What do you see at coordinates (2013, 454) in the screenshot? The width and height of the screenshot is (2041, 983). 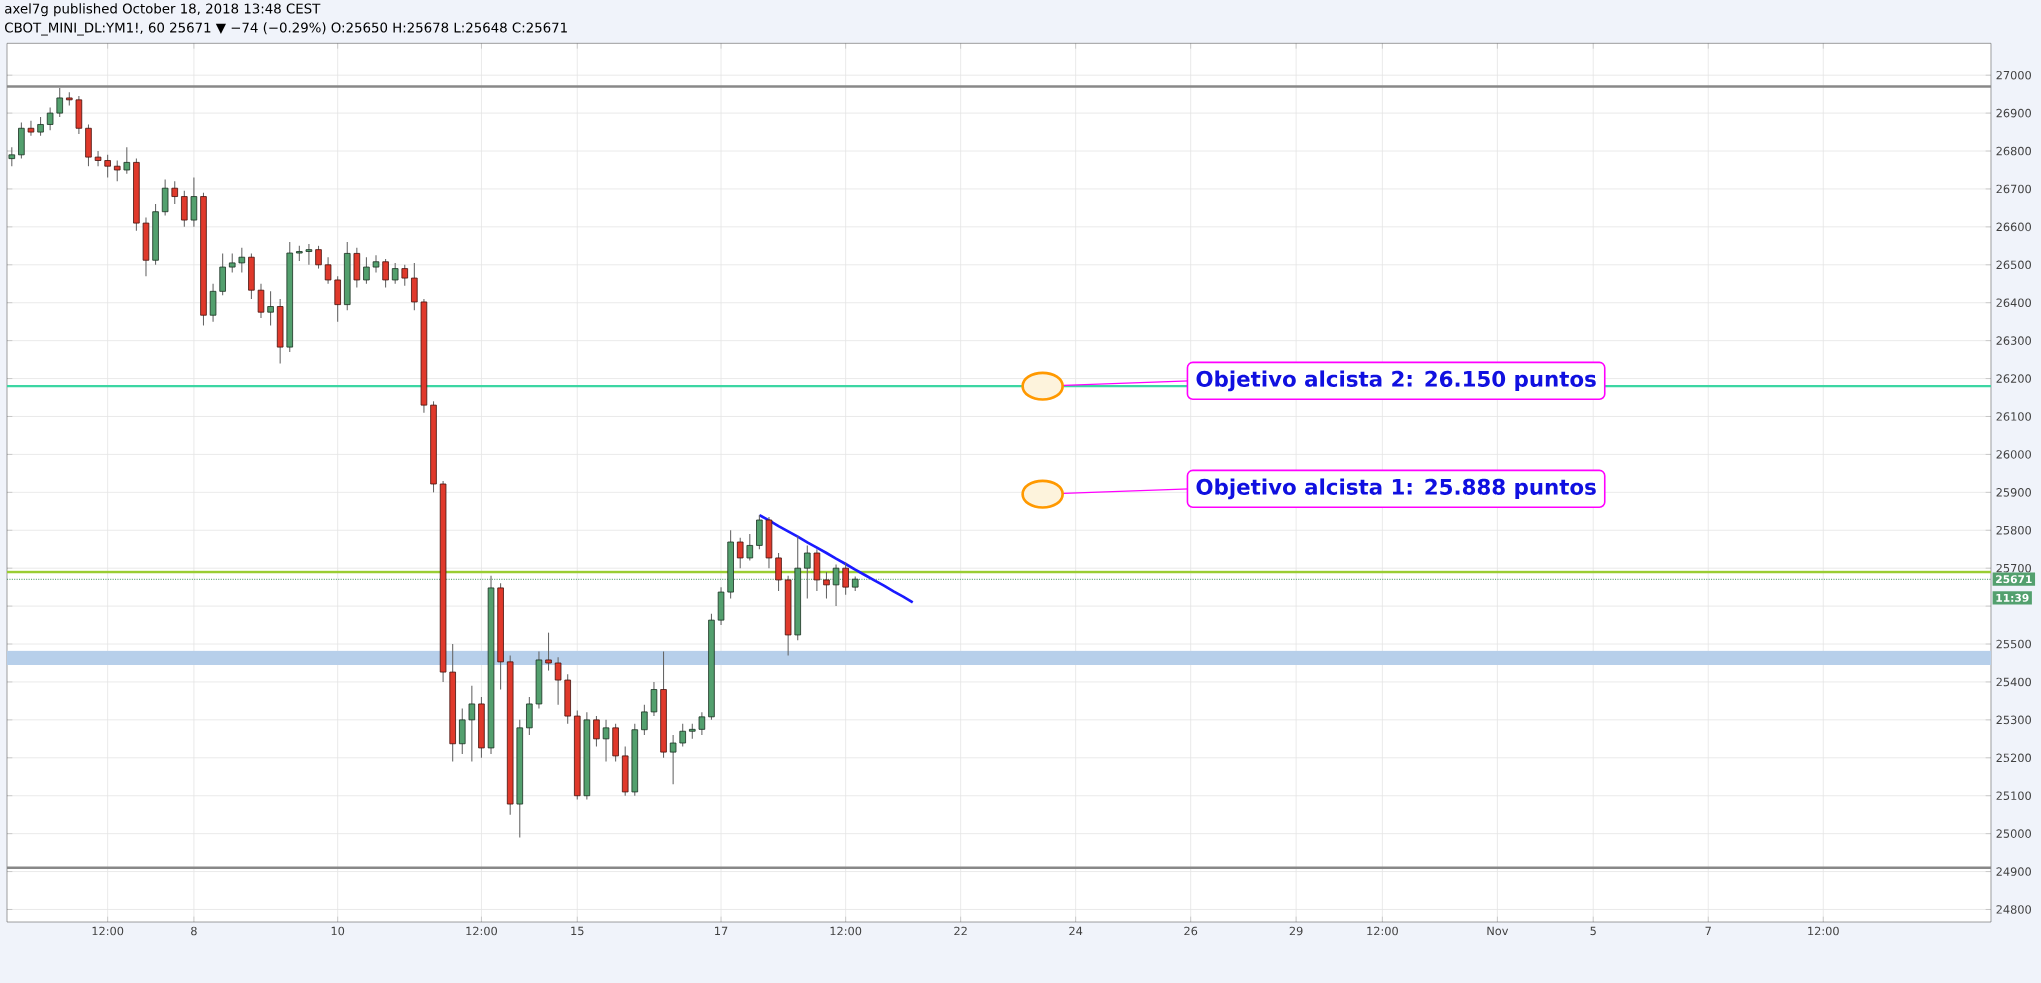 I see `y-tick-label: 26000` at bounding box center [2013, 454].